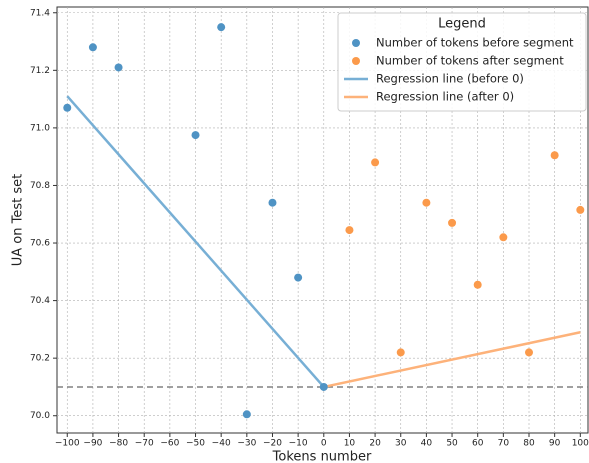  Describe the element at coordinates (40, 71) in the screenshot. I see `y-tick-label: 71.2` at that location.